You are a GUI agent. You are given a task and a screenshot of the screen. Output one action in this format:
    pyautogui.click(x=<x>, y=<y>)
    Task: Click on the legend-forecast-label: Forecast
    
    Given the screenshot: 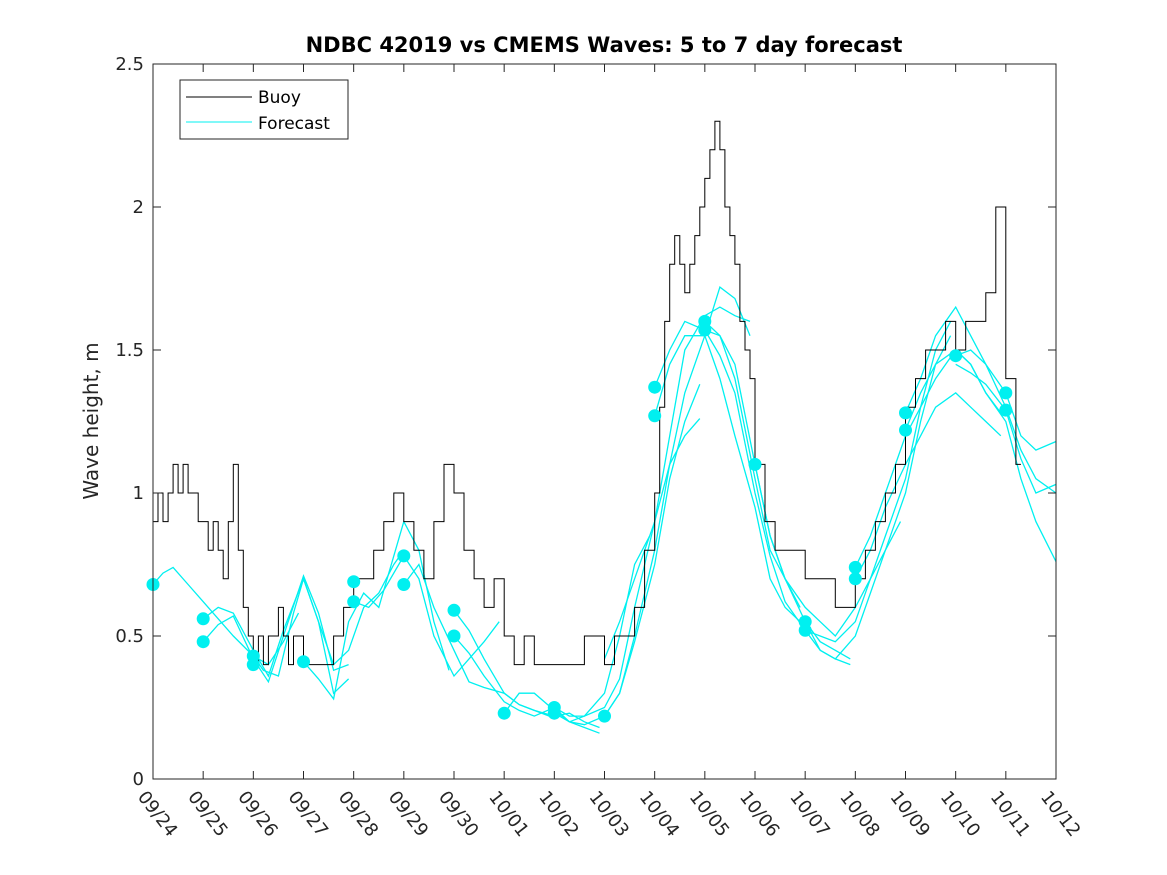 What is the action you would take?
    pyautogui.click(x=294, y=124)
    